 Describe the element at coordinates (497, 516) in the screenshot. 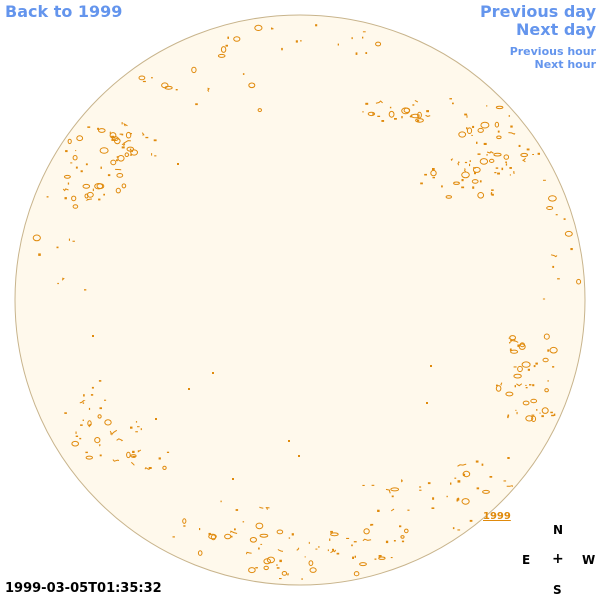

I see `year-label-link: 1999` at that location.